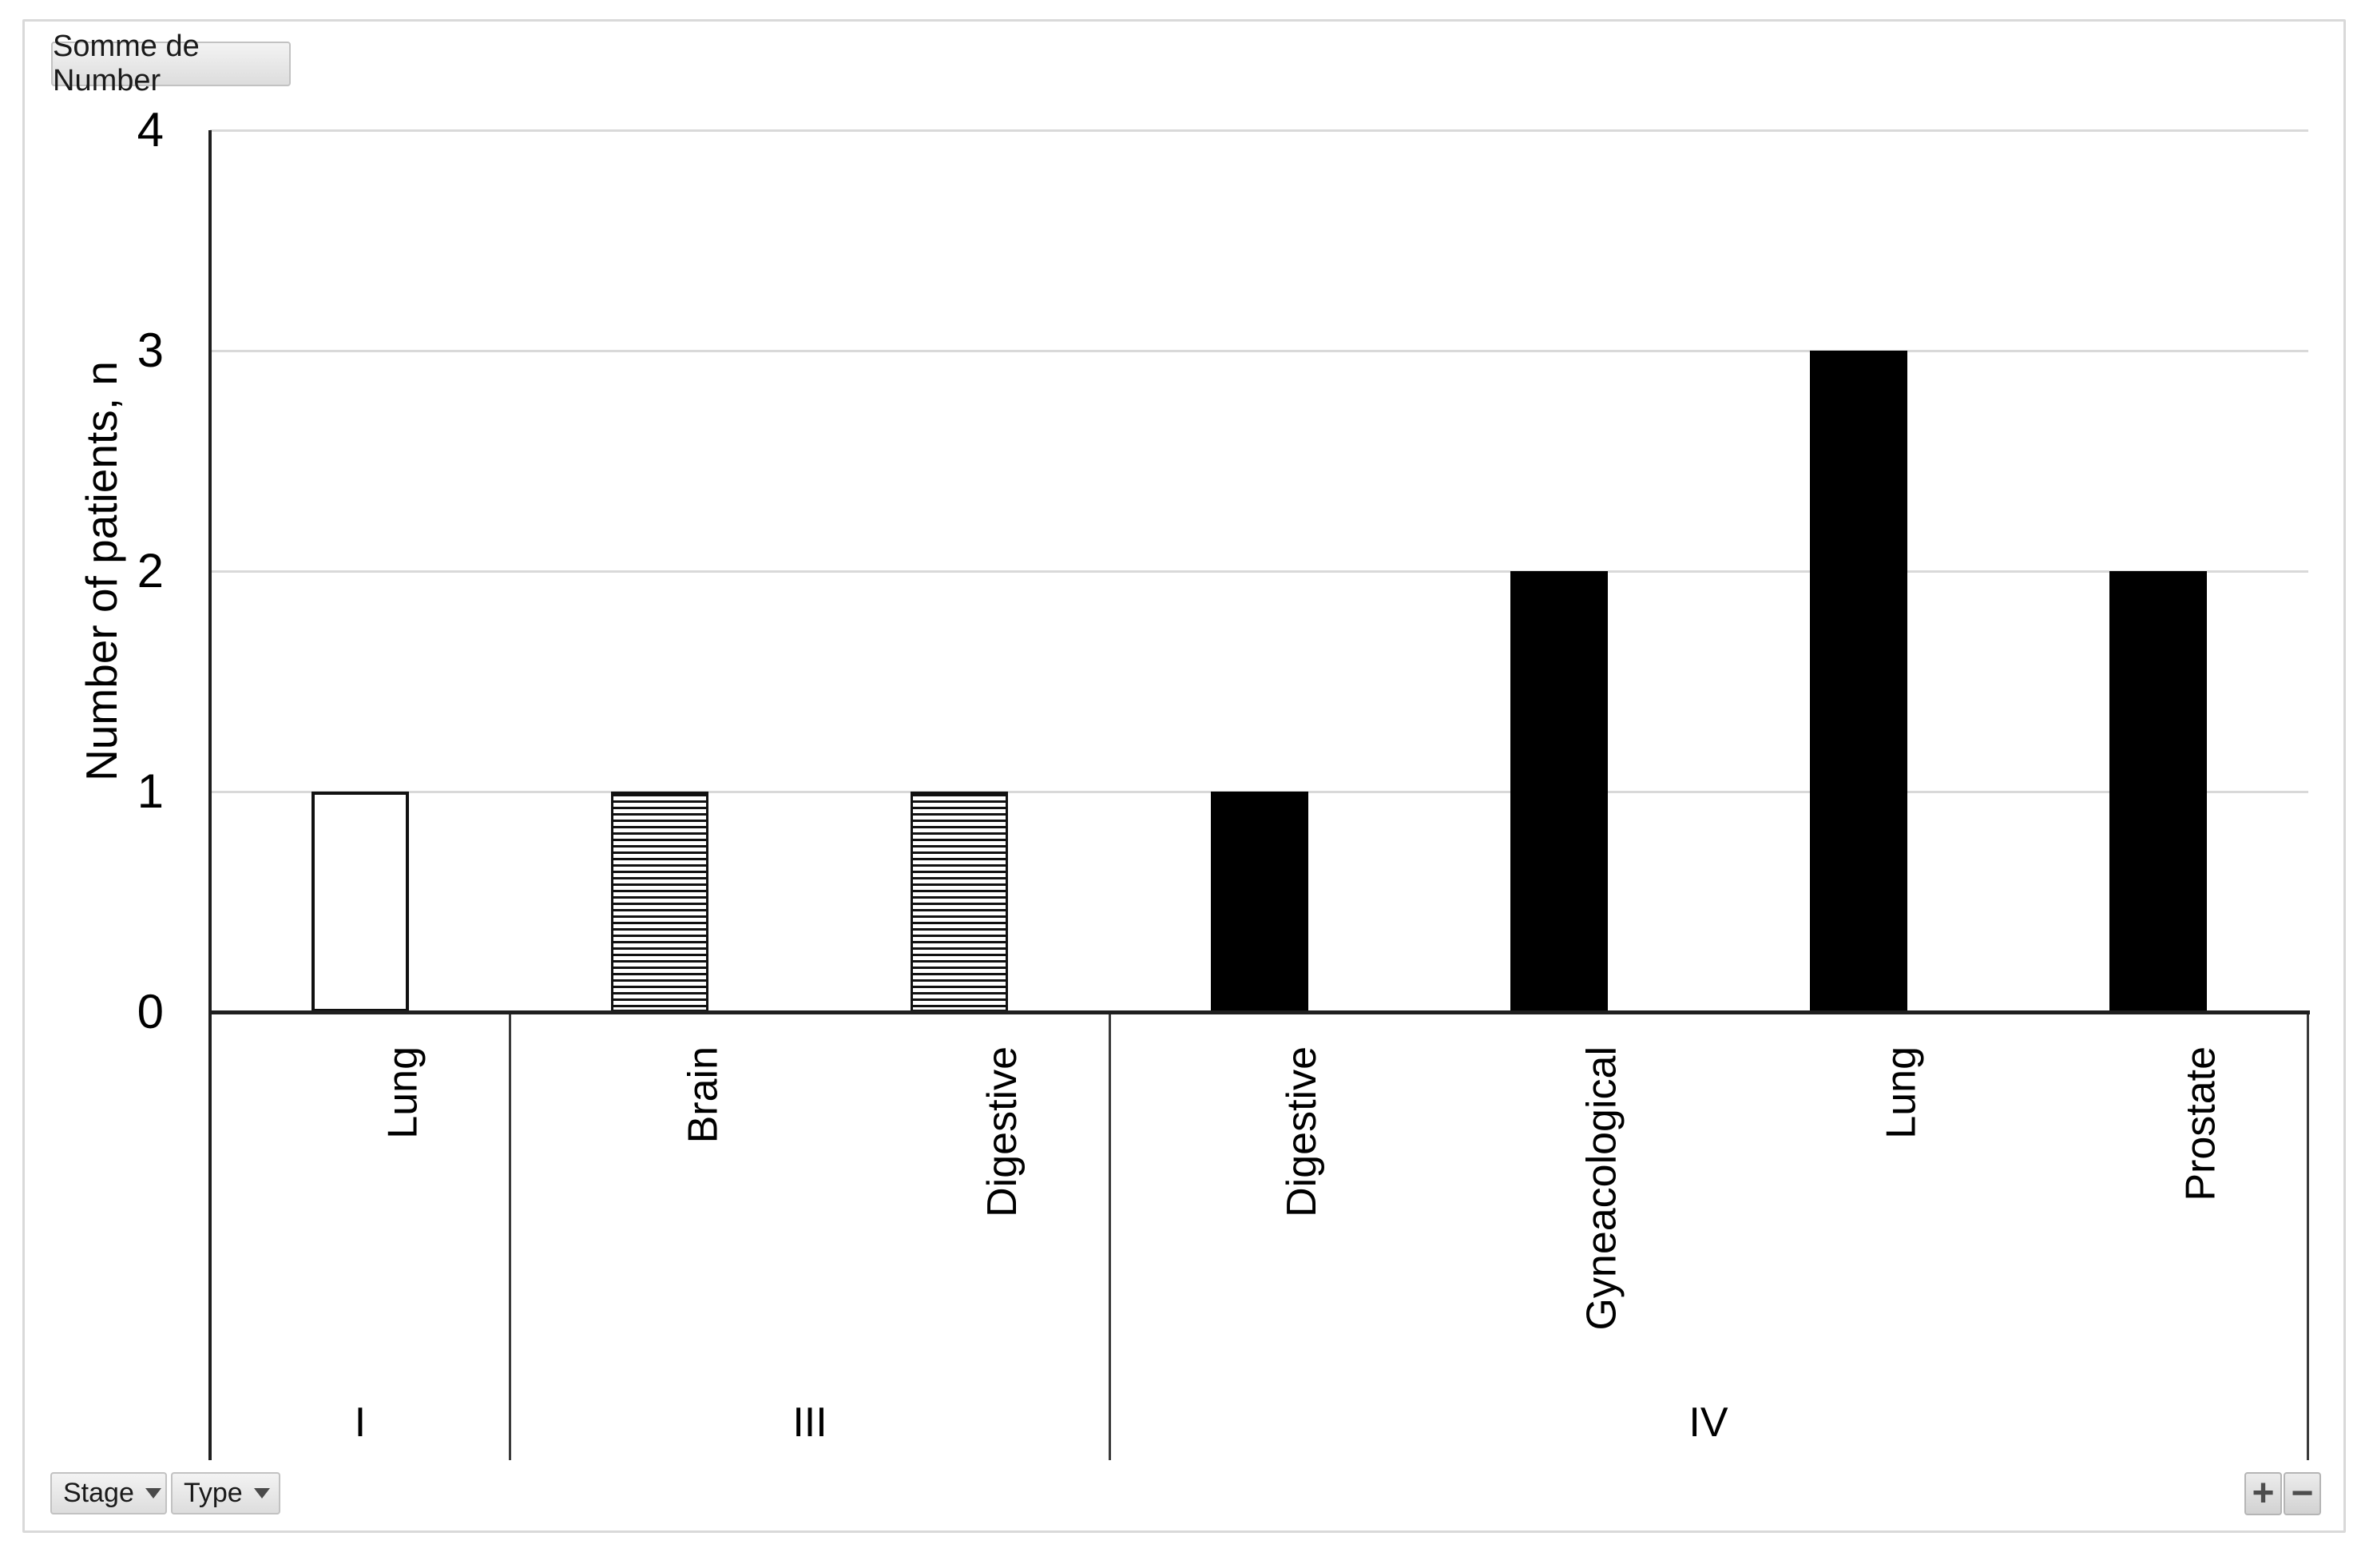  What do you see at coordinates (703, 1095) in the screenshot?
I see `category-label: Brain` at bounding box center [703, 1095].